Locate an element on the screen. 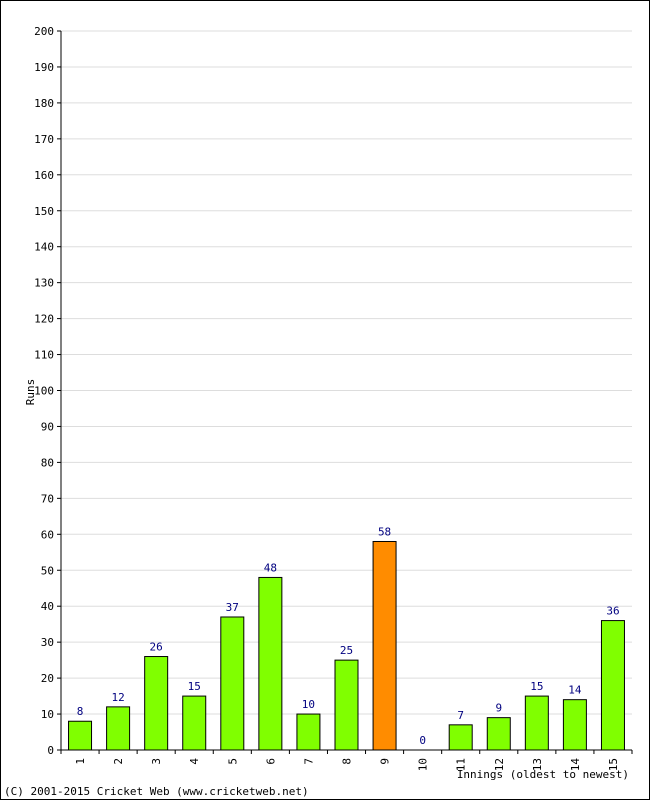  y-tick-label: 170 is located at coordinates (44, 139).